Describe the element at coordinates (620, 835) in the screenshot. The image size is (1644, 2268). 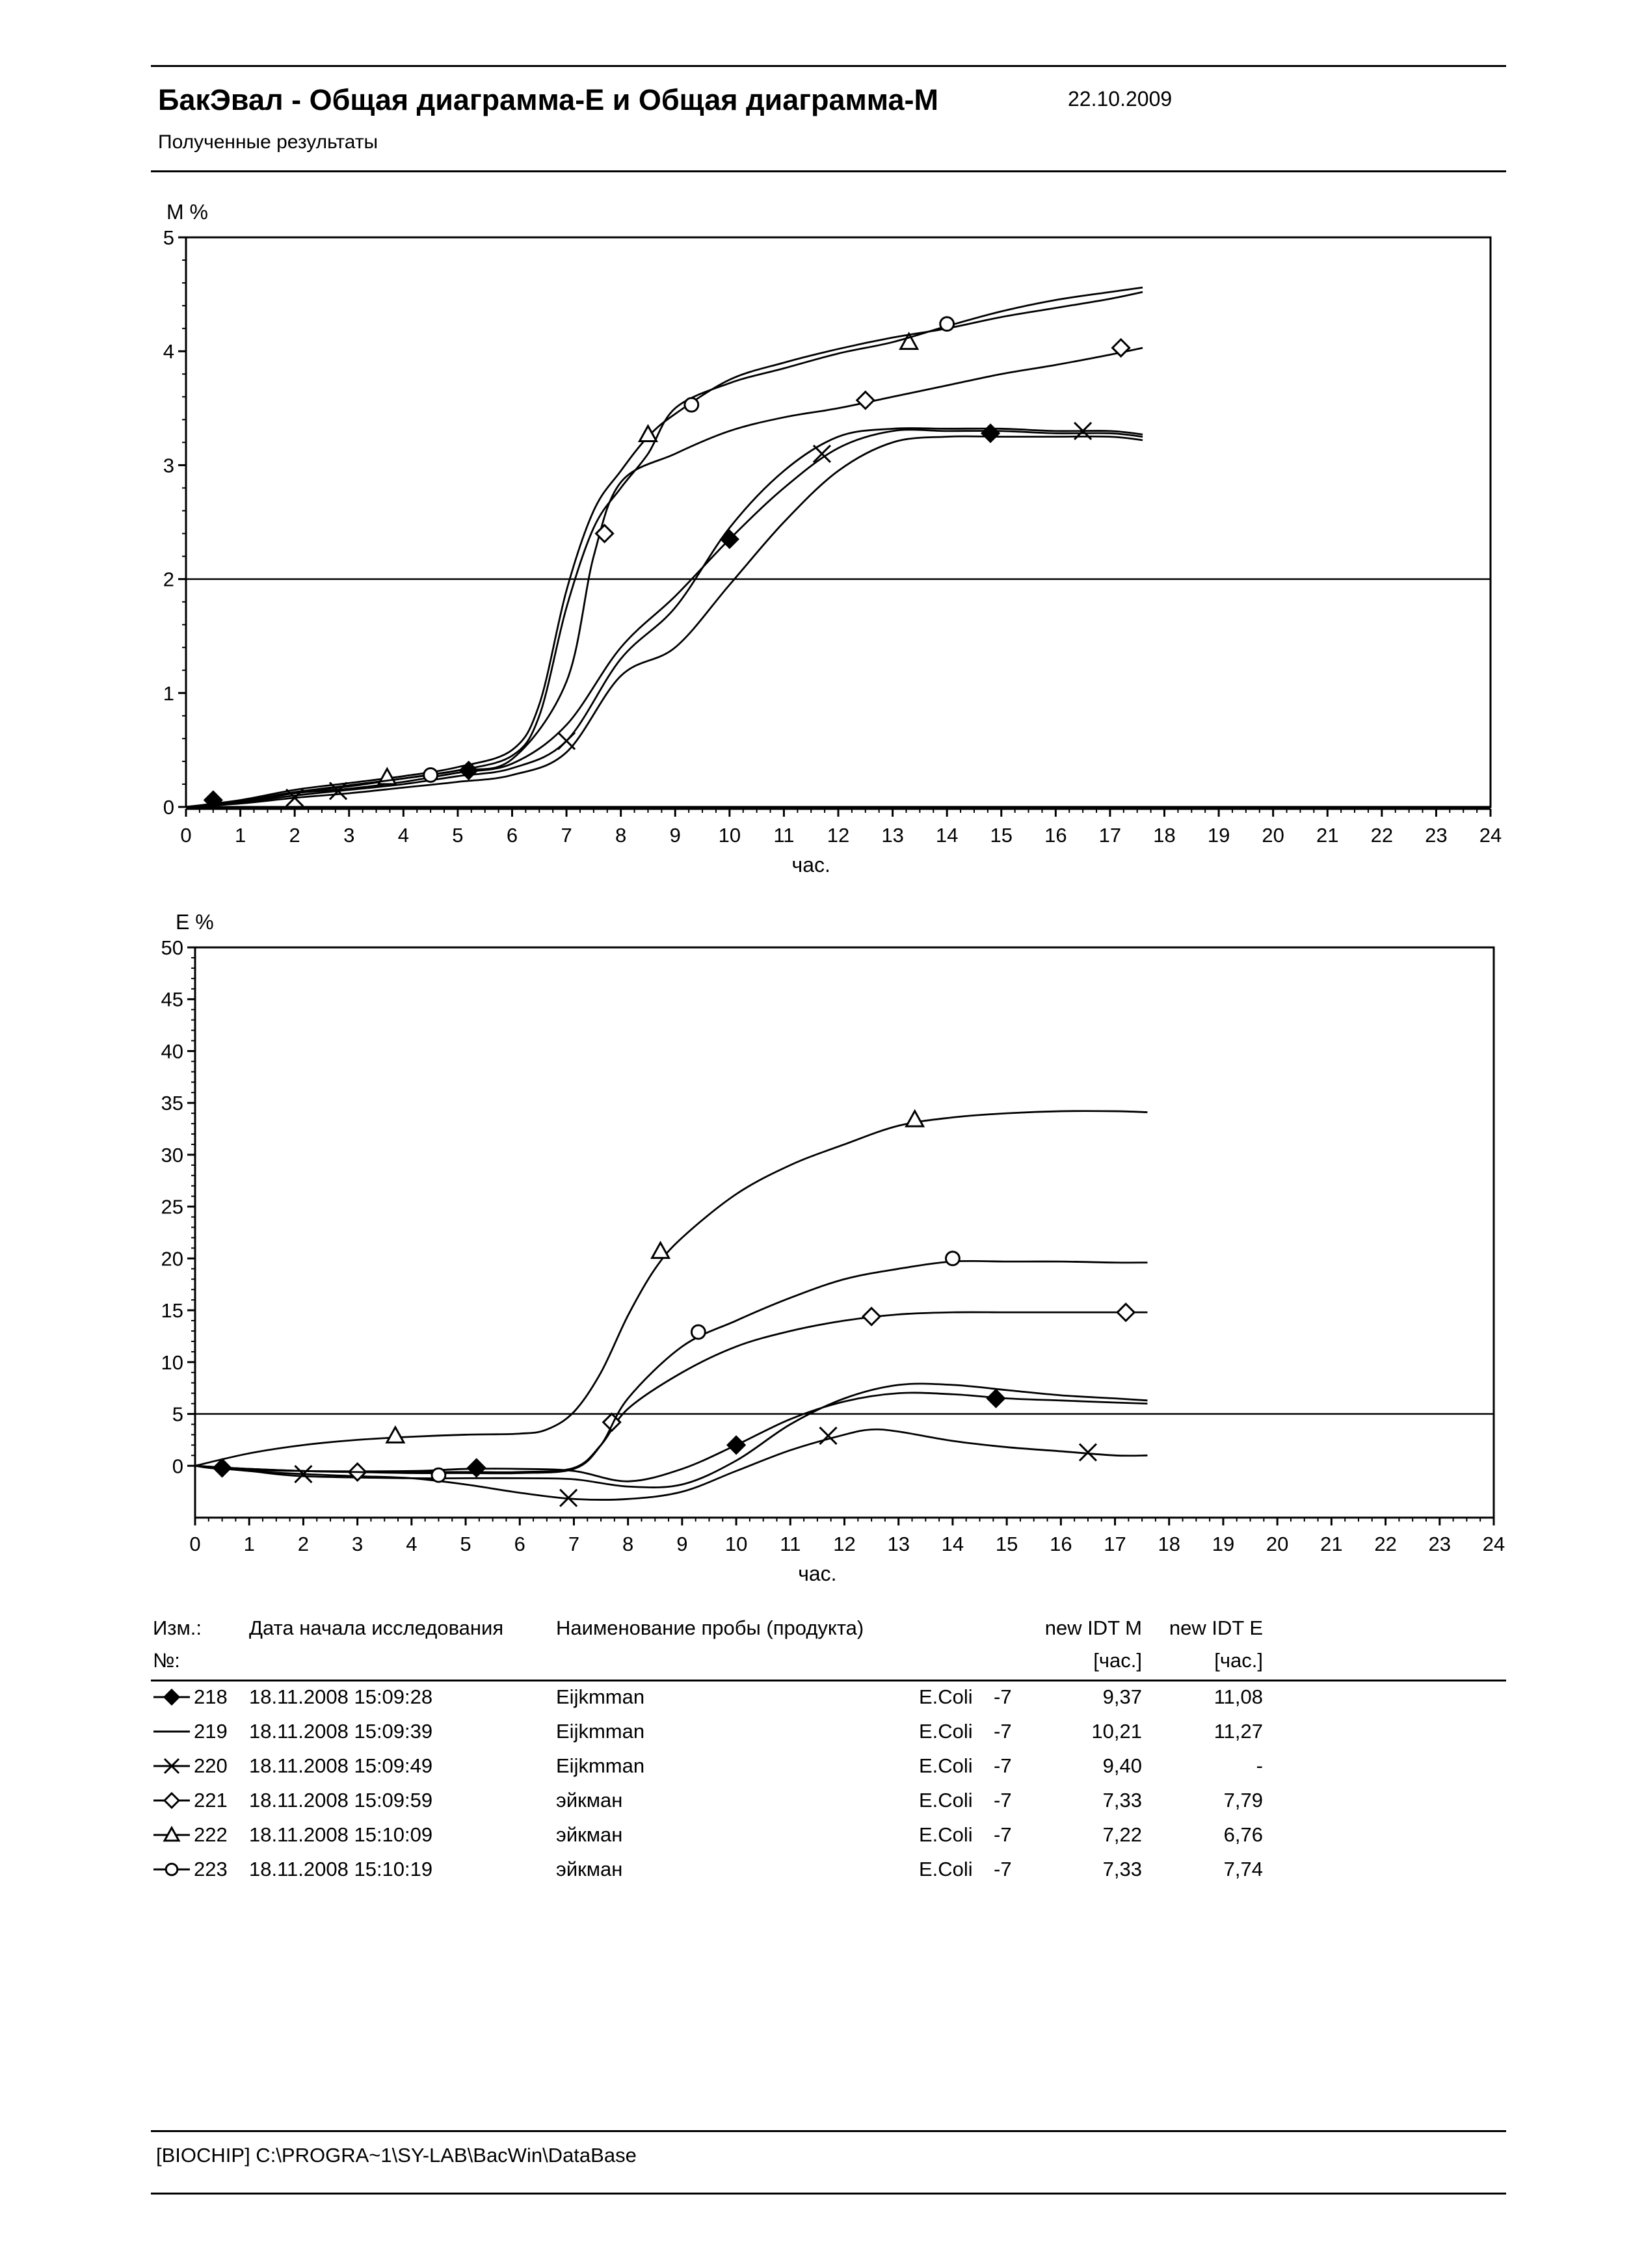
I see `m-x-tick-label: 8` at that location.